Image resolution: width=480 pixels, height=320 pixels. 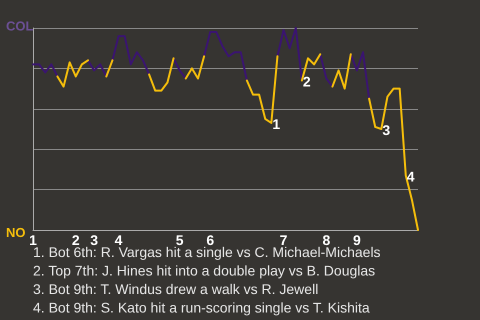 I want to click on text: 4. Bot 9th: S. Kato hit a run-scoring single vs T. Kishita, so click(x=201, y=308).